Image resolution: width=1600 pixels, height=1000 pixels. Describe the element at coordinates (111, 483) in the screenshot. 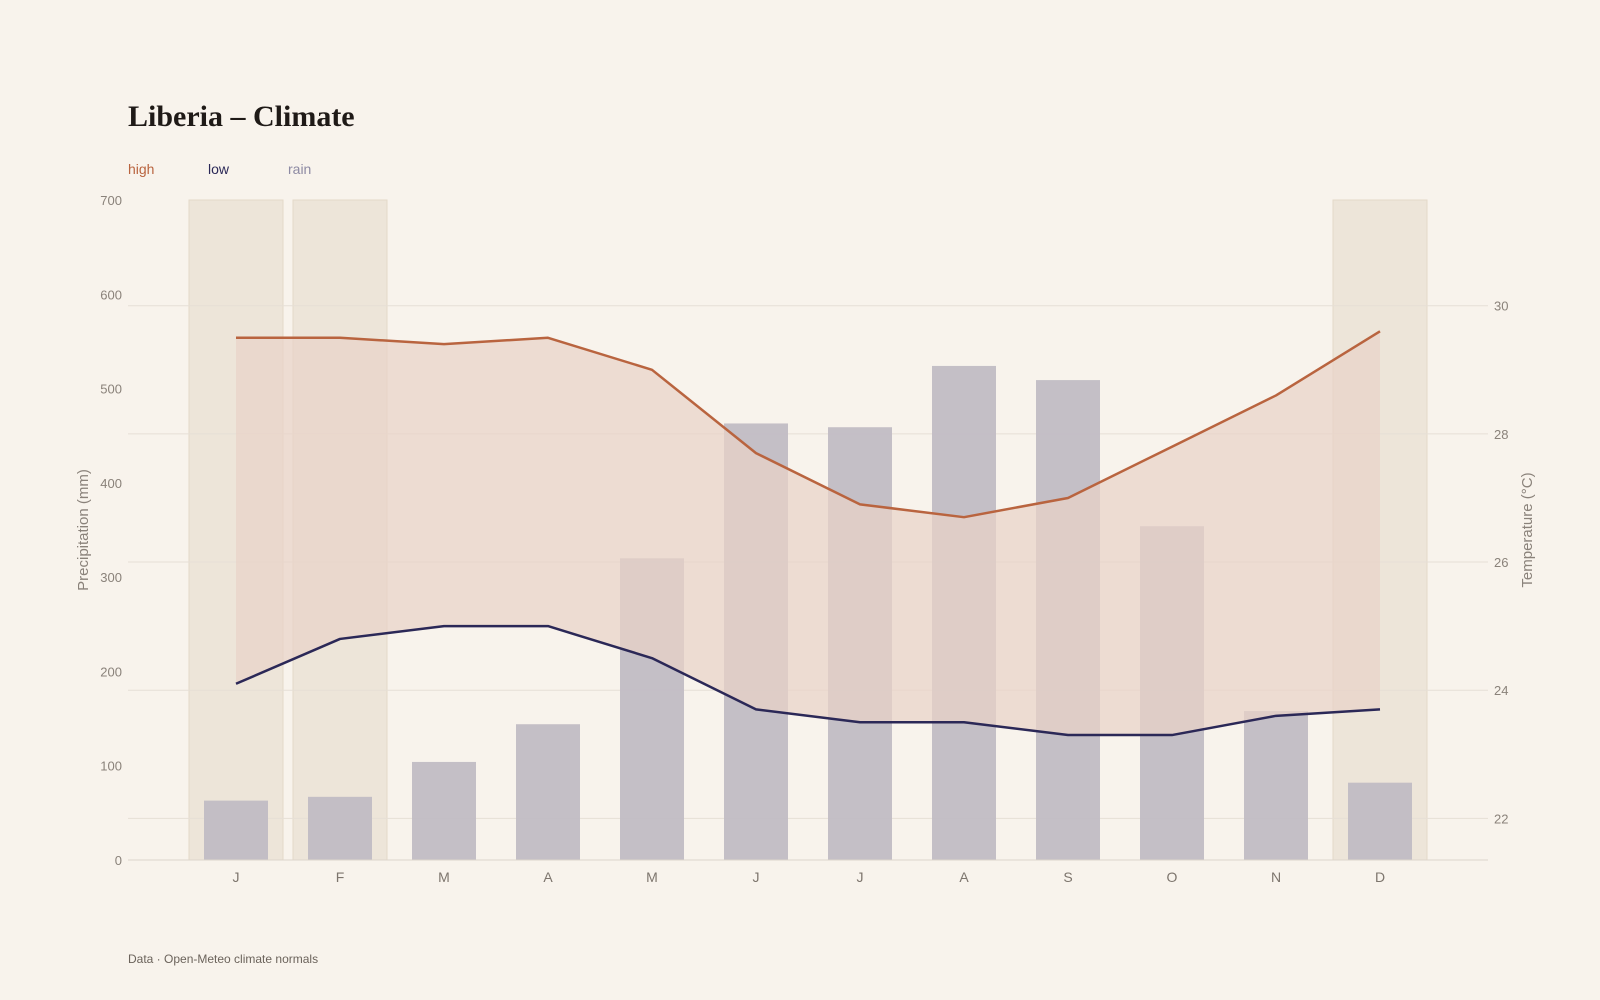

I see `y-tick-left-400: 400` at that location.